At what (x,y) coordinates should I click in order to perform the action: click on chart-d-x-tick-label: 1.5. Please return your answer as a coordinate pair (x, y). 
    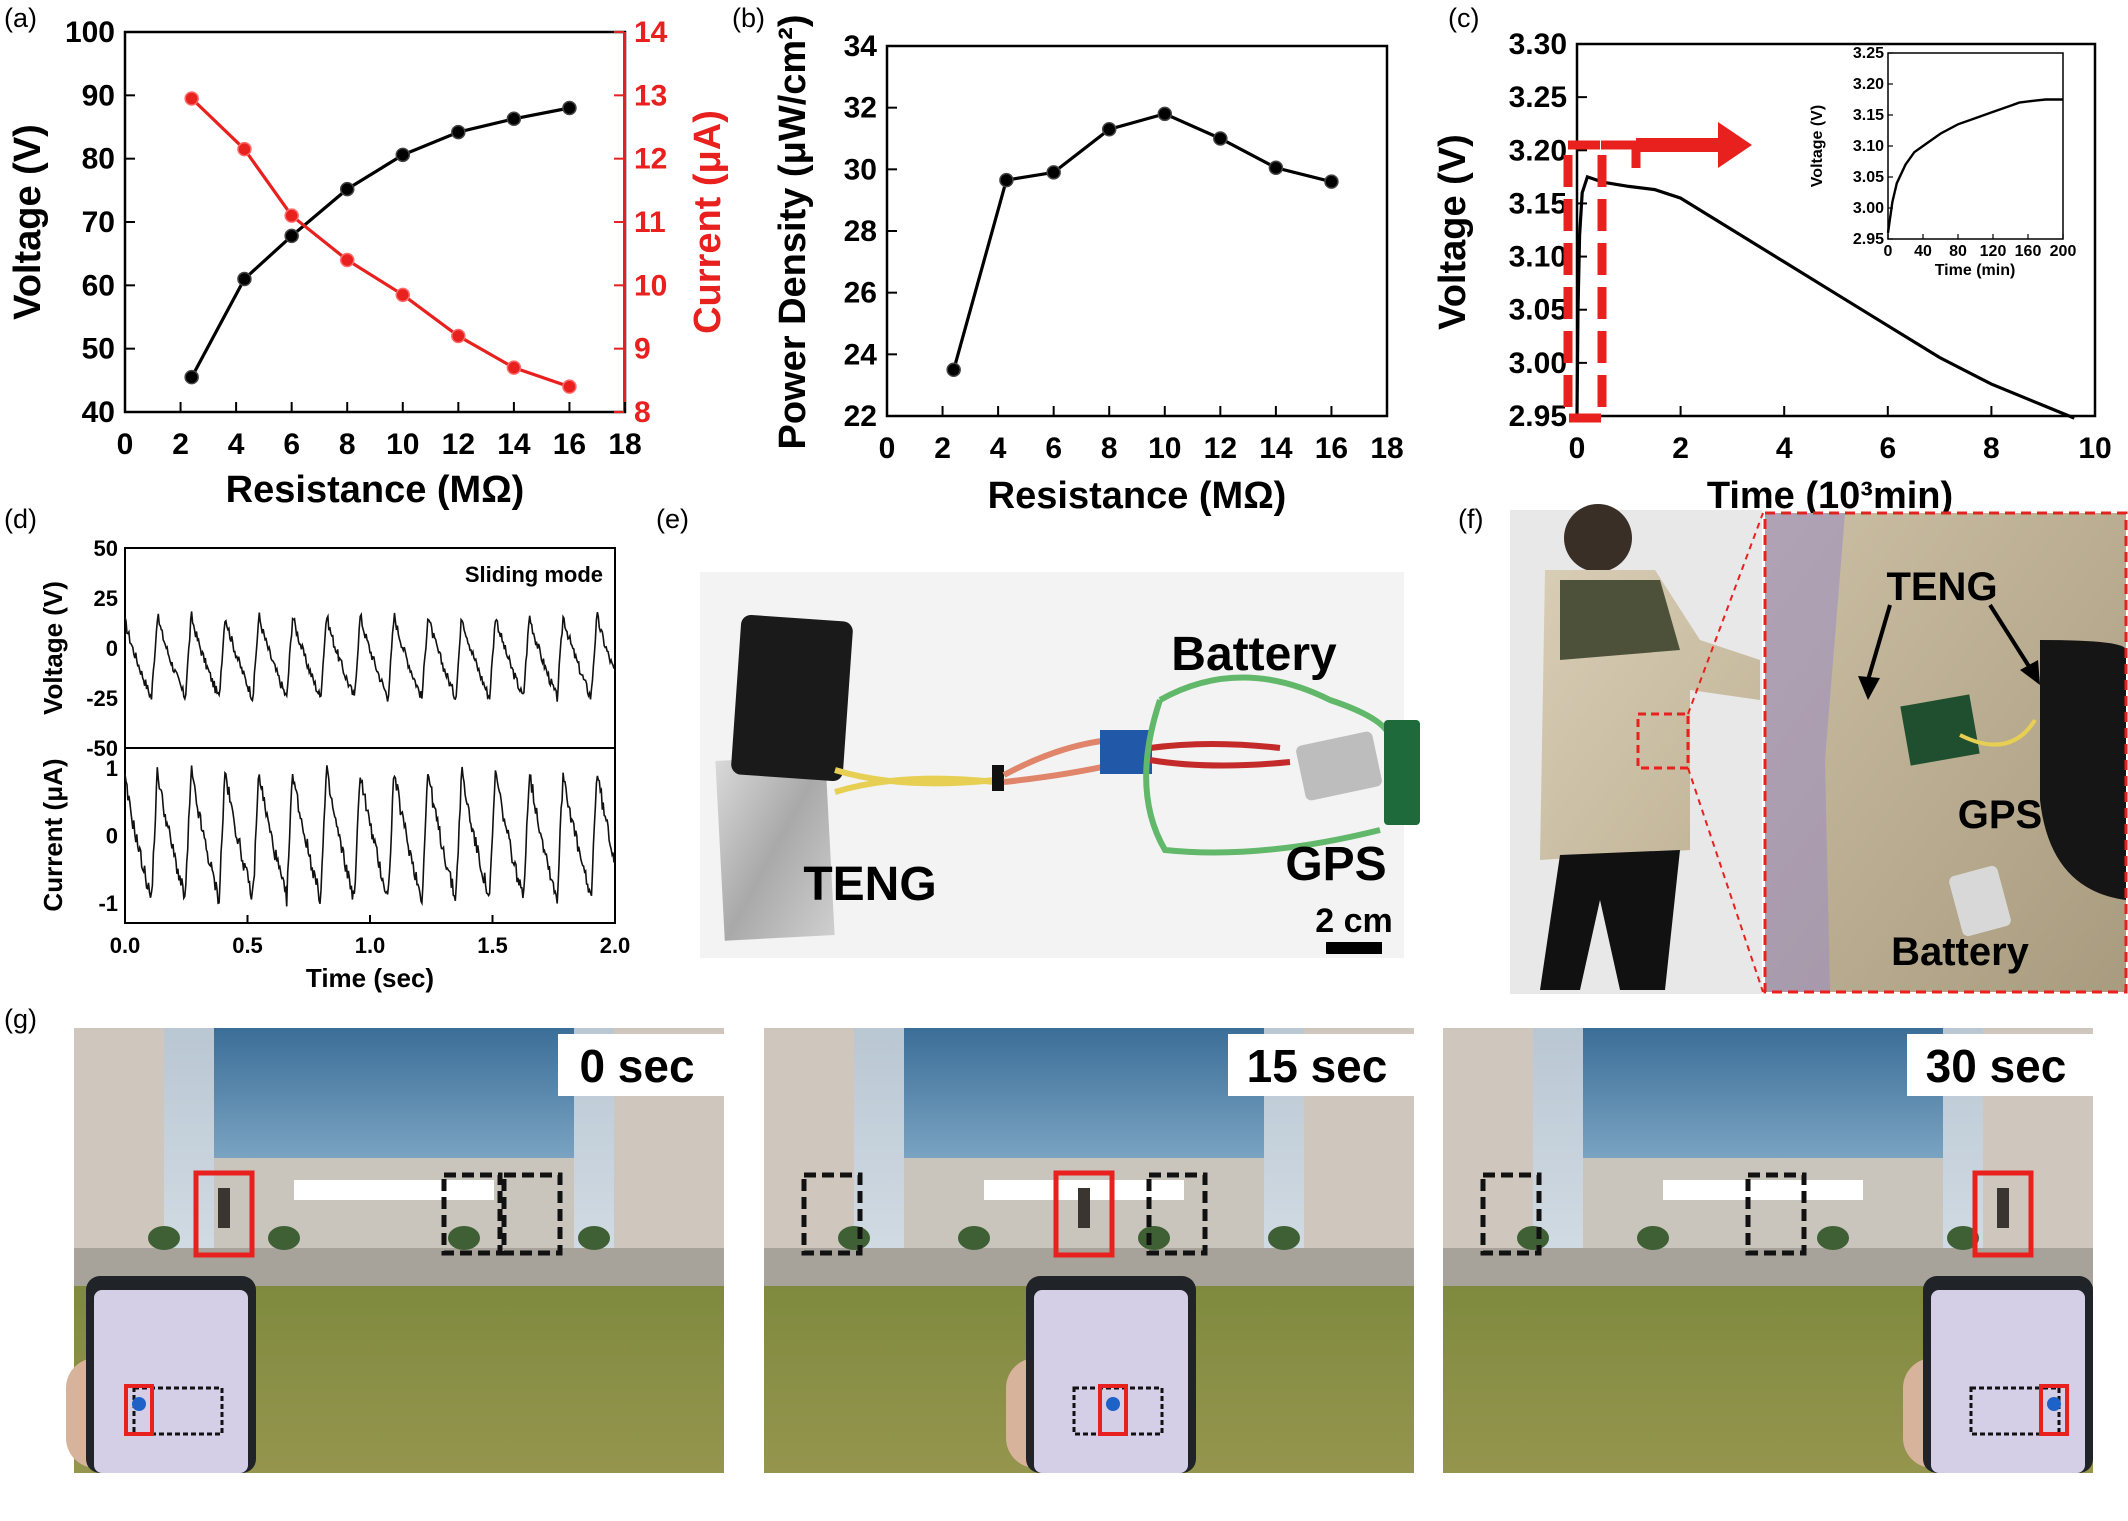
    Looking at the image, I should click on (492, 945).